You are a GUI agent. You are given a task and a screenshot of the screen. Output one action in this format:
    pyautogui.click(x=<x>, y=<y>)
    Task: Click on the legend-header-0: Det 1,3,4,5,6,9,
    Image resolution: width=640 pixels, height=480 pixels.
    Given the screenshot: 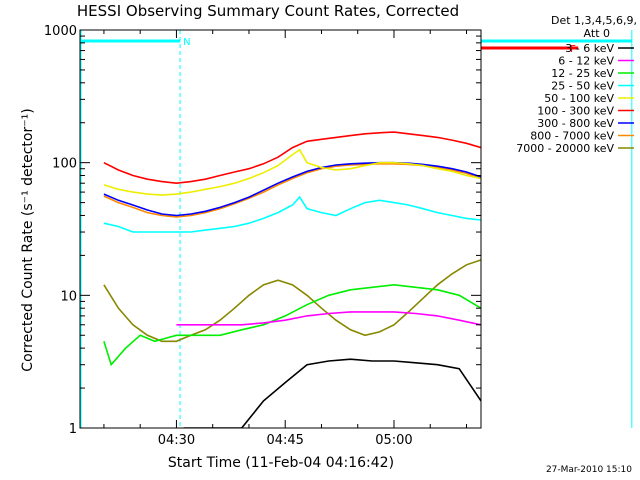 What is the action you would take?
    pyautogui.click(x=594, y=20)
    